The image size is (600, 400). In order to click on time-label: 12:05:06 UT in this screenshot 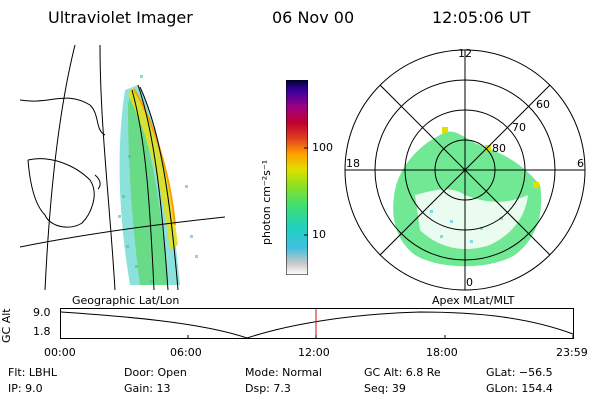, I will do `click(481, 17)`.